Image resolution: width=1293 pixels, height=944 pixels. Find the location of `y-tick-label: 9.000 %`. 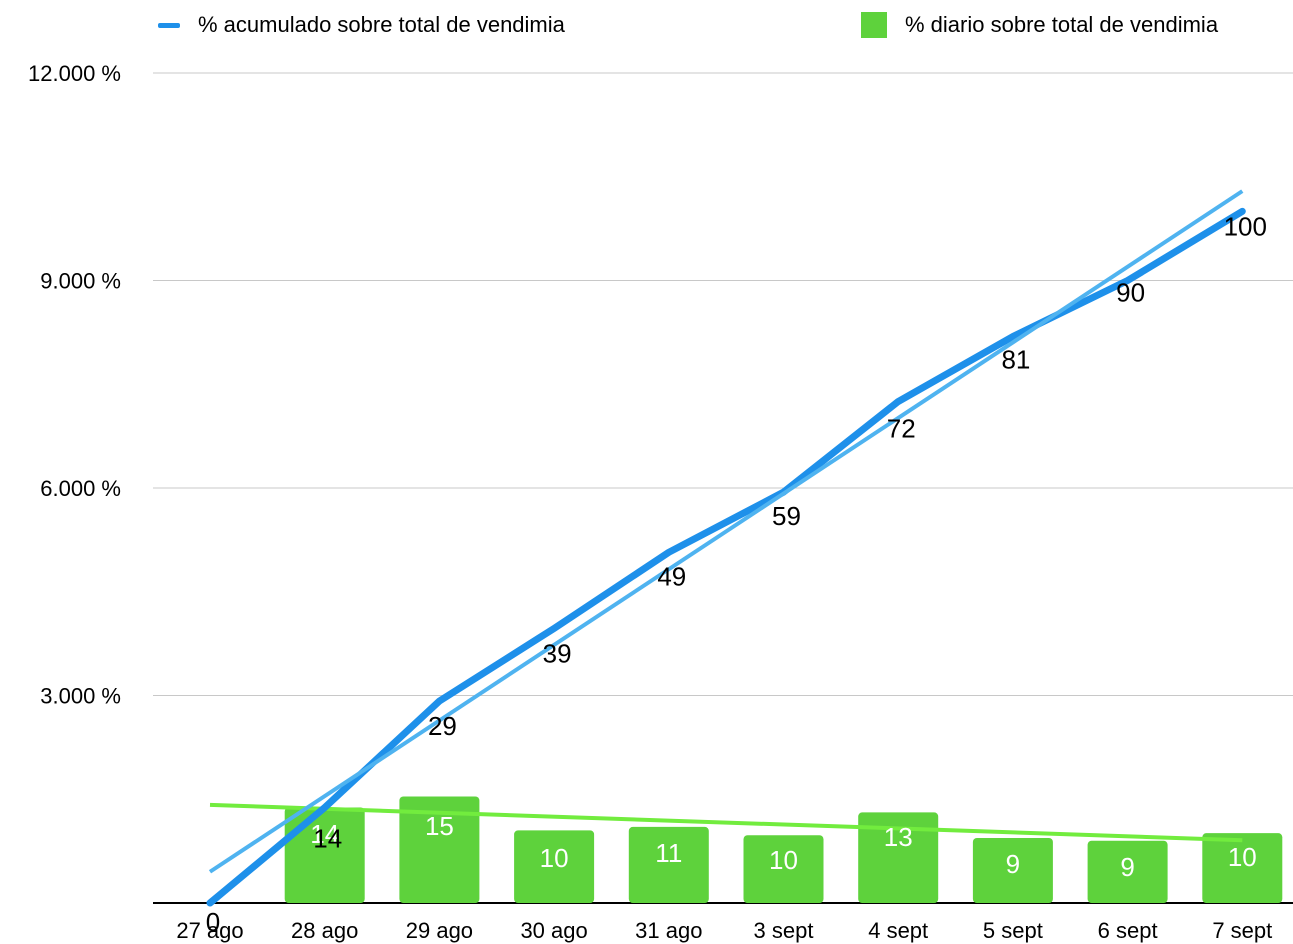

y-tick-label: 9.000 % is located at coordinates (80, 281).